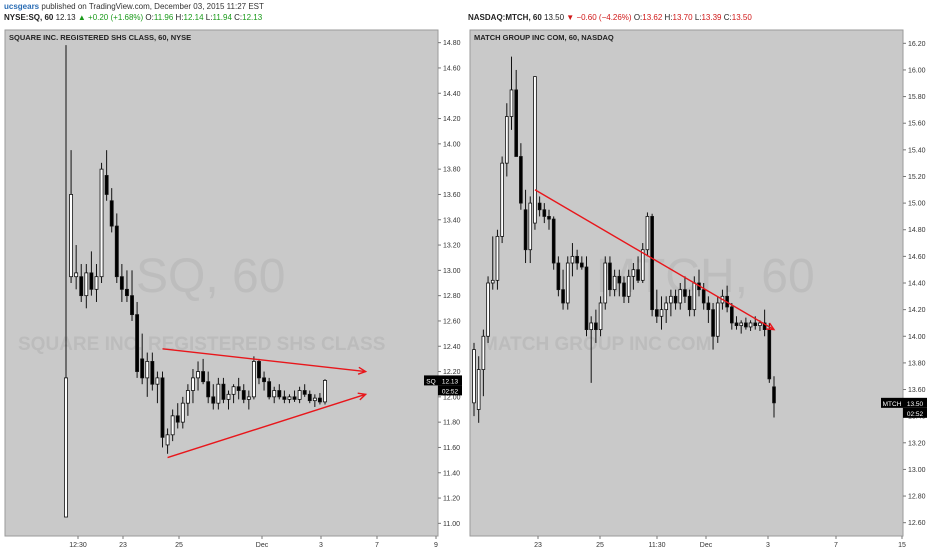 Image resolution: width=932 pixels, height=550 pixels. What do you see at coordinates (452, 296) in the screenshot?
I see `price-axis-label: 12.80` at bounding box center [452, 296].